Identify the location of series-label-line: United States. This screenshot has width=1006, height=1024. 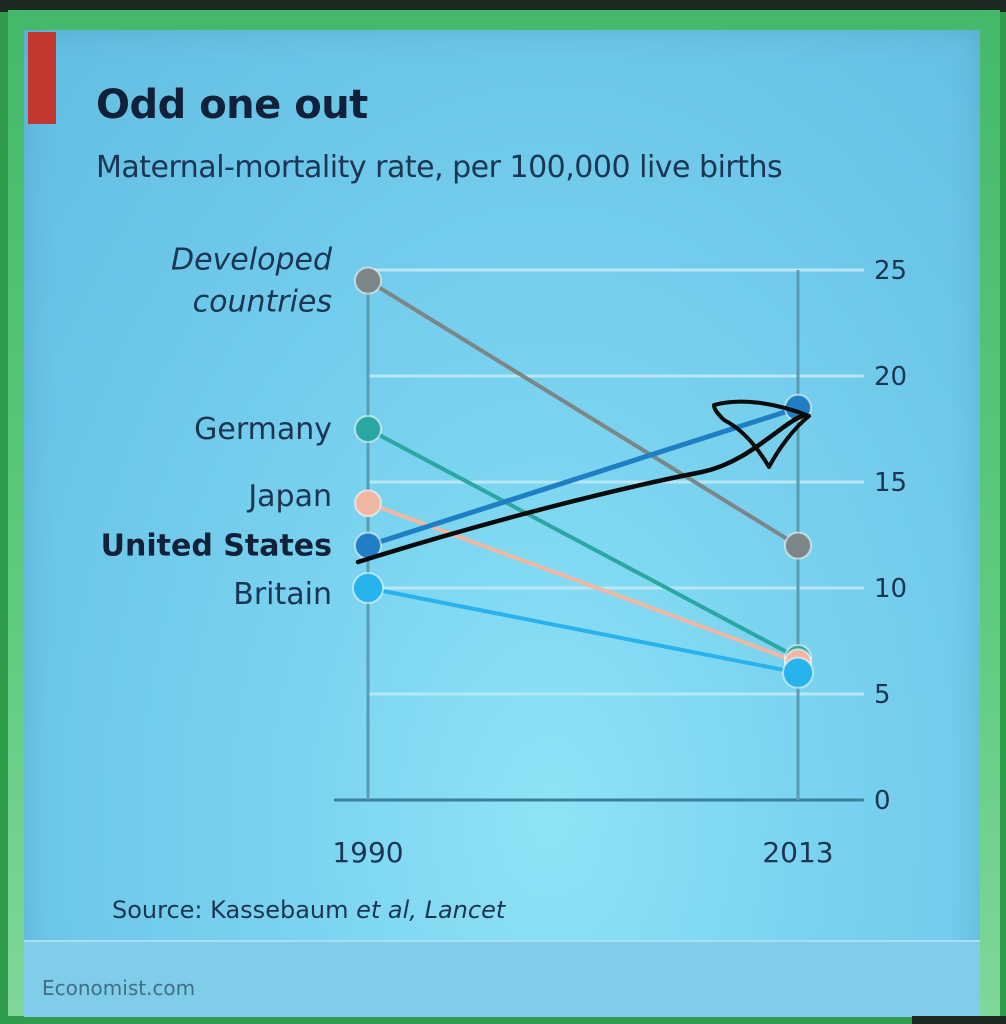
(216, 546).